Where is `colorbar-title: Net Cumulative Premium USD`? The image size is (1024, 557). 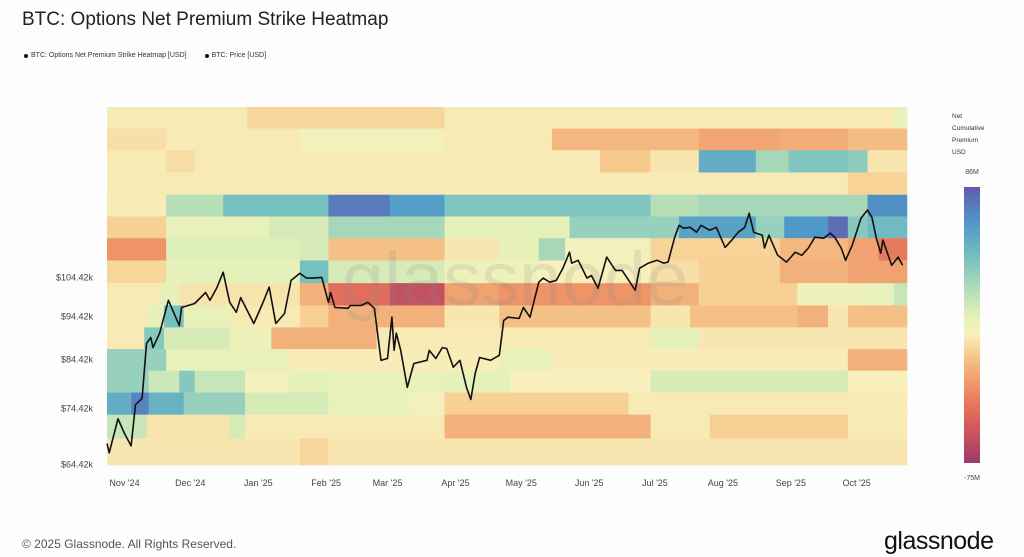 colorbar-title: Net Cumulative Premium USD is located at coordinates (982, 135).